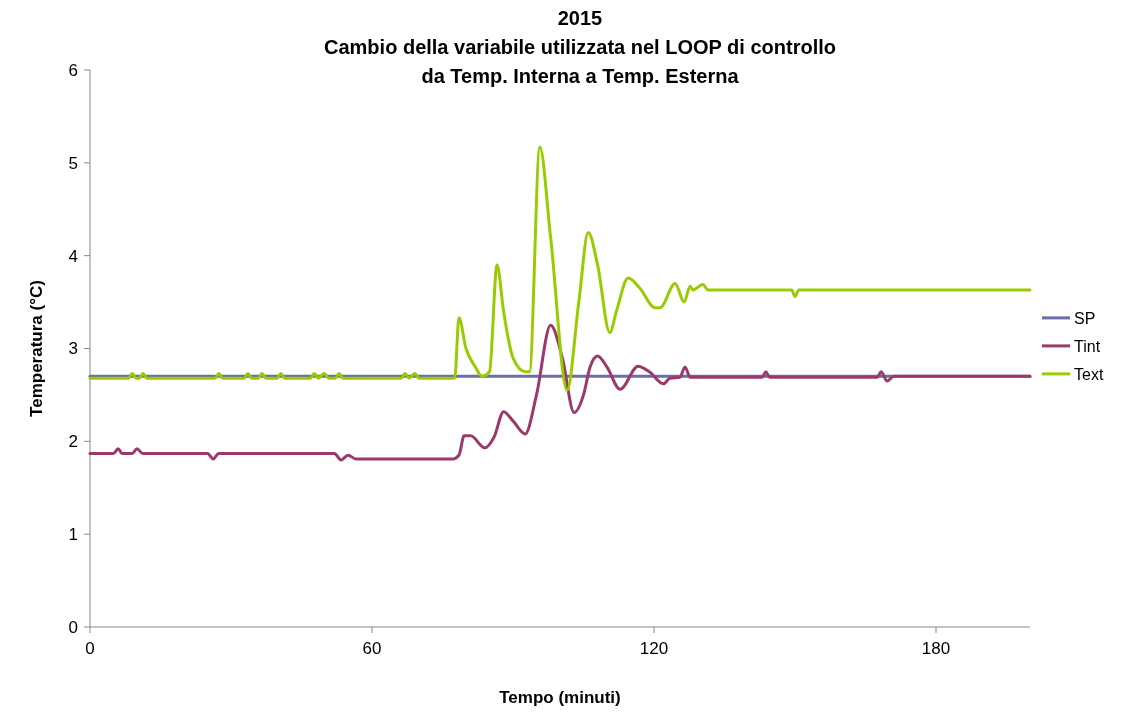 This screenshot has height=715, width=1147. What do you see at coordinates (1089, 374) in the screenshot?
I see `legend-label: Text` at bounding box center [1089, 374].